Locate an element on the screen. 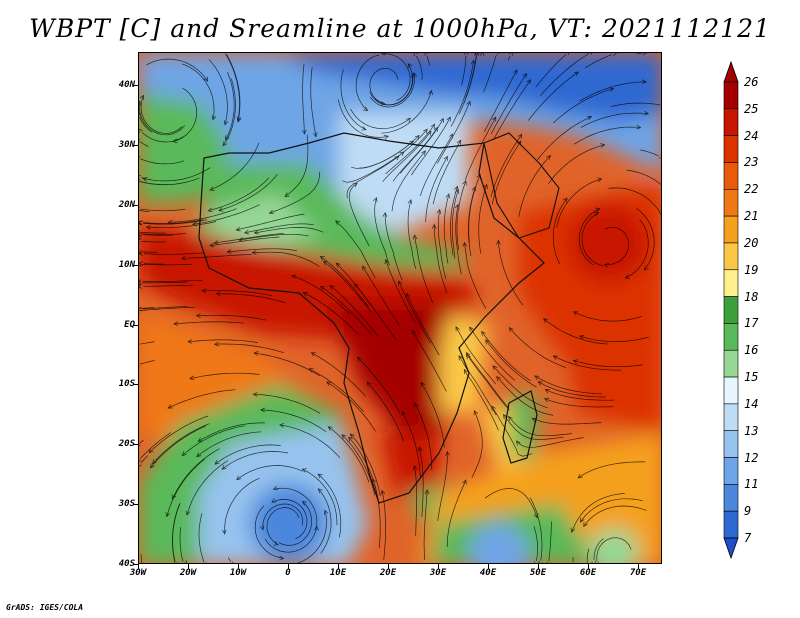 Image resolution: width=800 pixels, height=618 pixels. colorbar-label: 26 is located at coordinates (751, 82).